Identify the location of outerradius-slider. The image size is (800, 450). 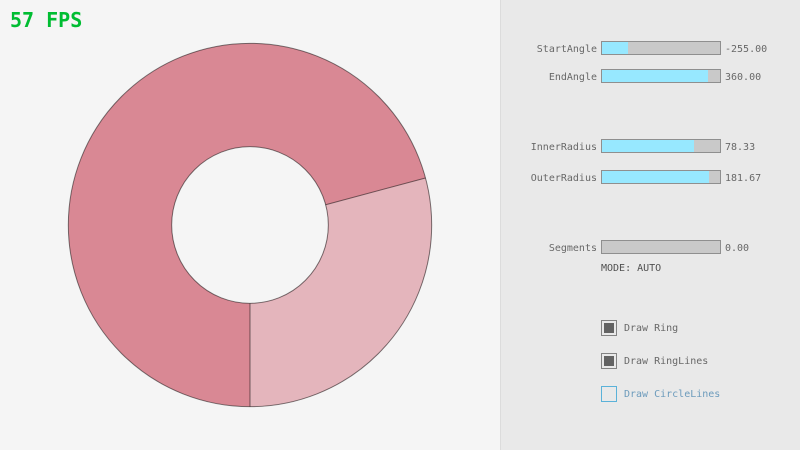
(661, 177).